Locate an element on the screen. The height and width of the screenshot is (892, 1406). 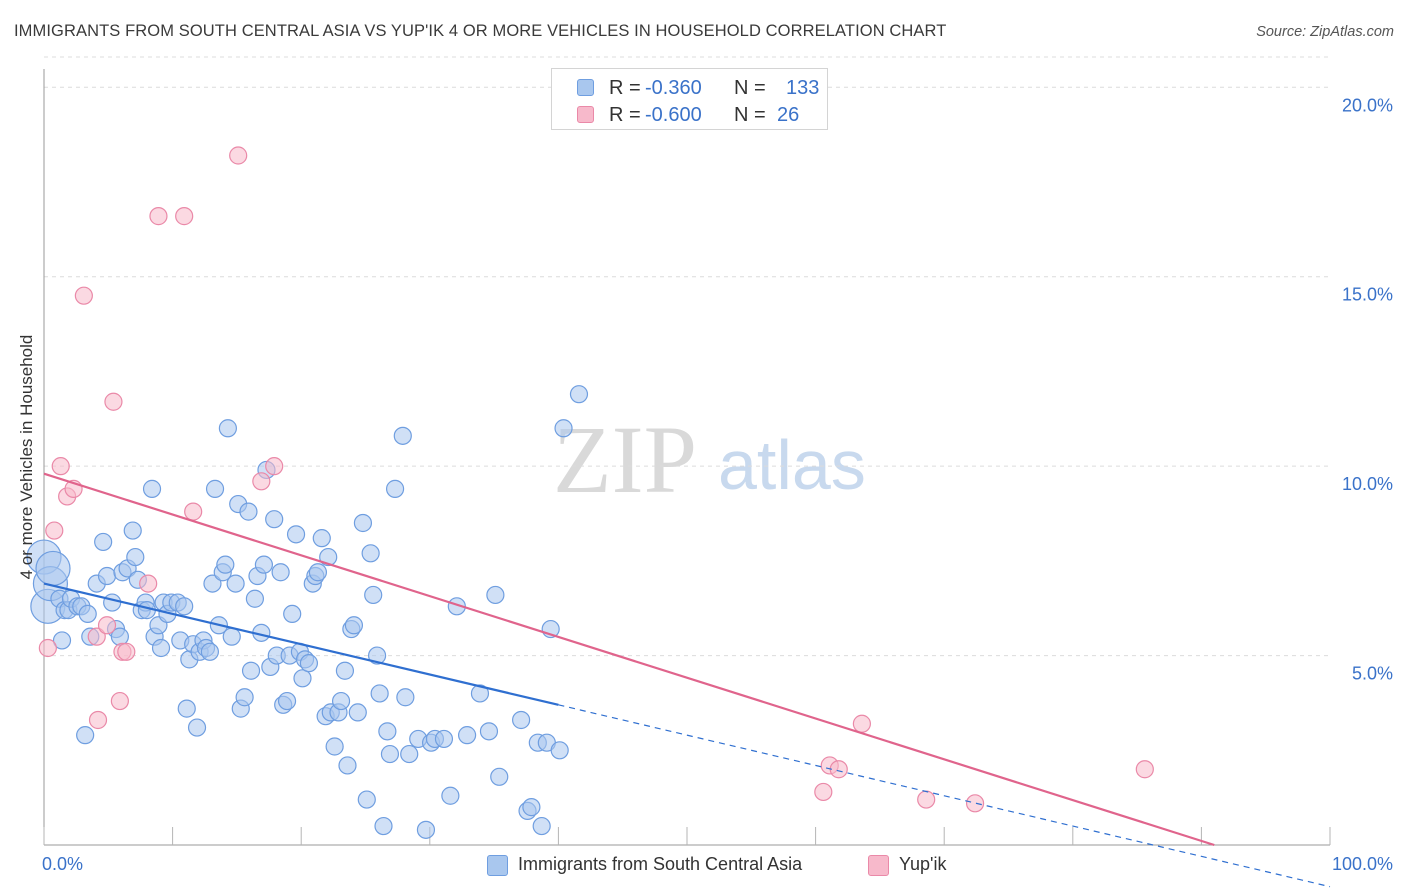
x-tick-label: 100.0% is located at coordinates (1362, 864).